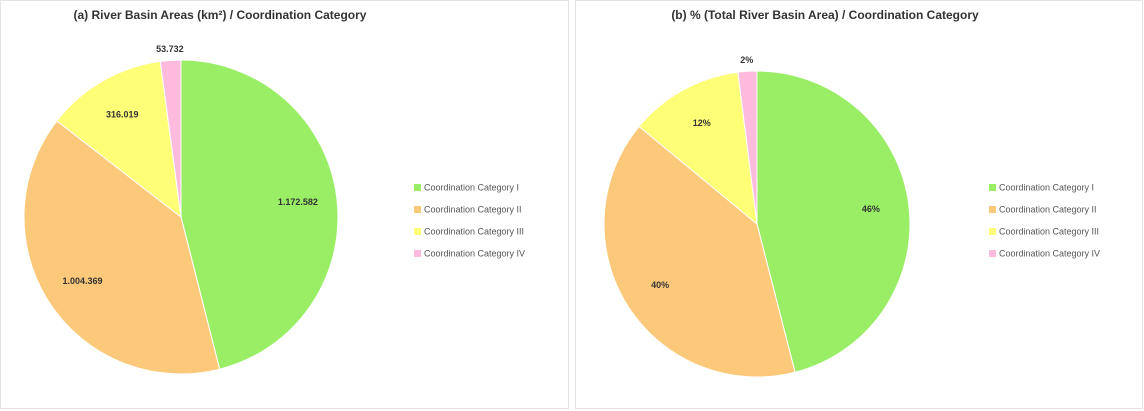 The image size is (1144, 411). Describe the element at coordinates (702, 123) in the screenshot. I see `data-label: 12%` at that location.